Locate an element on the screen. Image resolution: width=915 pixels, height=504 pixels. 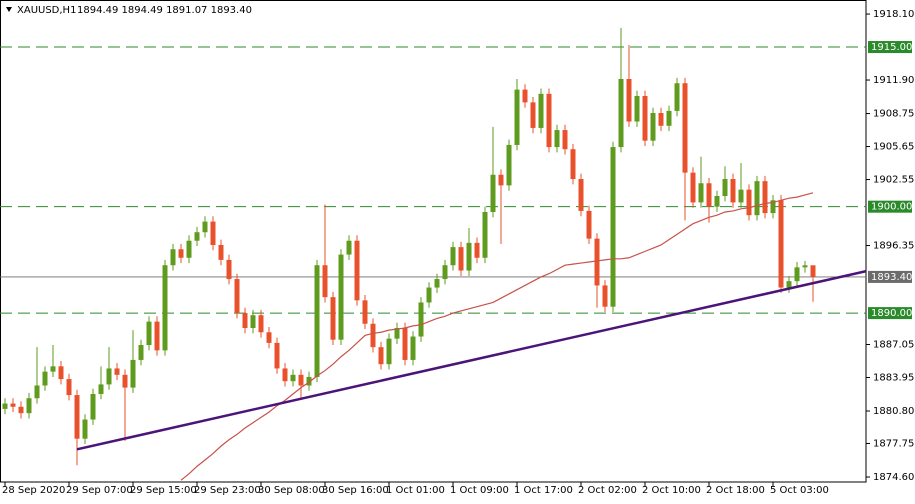
x-tick-label: 29 Sep 23:00 is located at coordinates (227, 490).